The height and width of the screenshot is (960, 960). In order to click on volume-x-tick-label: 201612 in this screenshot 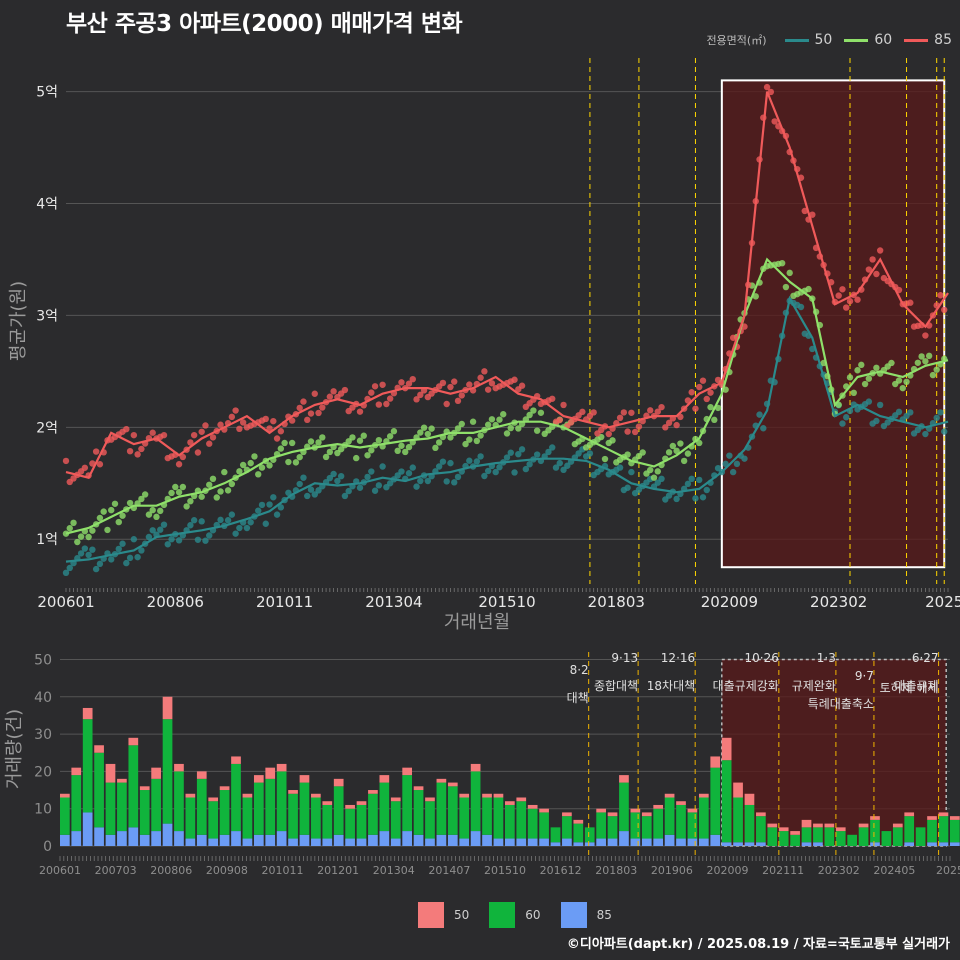, I will do `click(561, 870)`.